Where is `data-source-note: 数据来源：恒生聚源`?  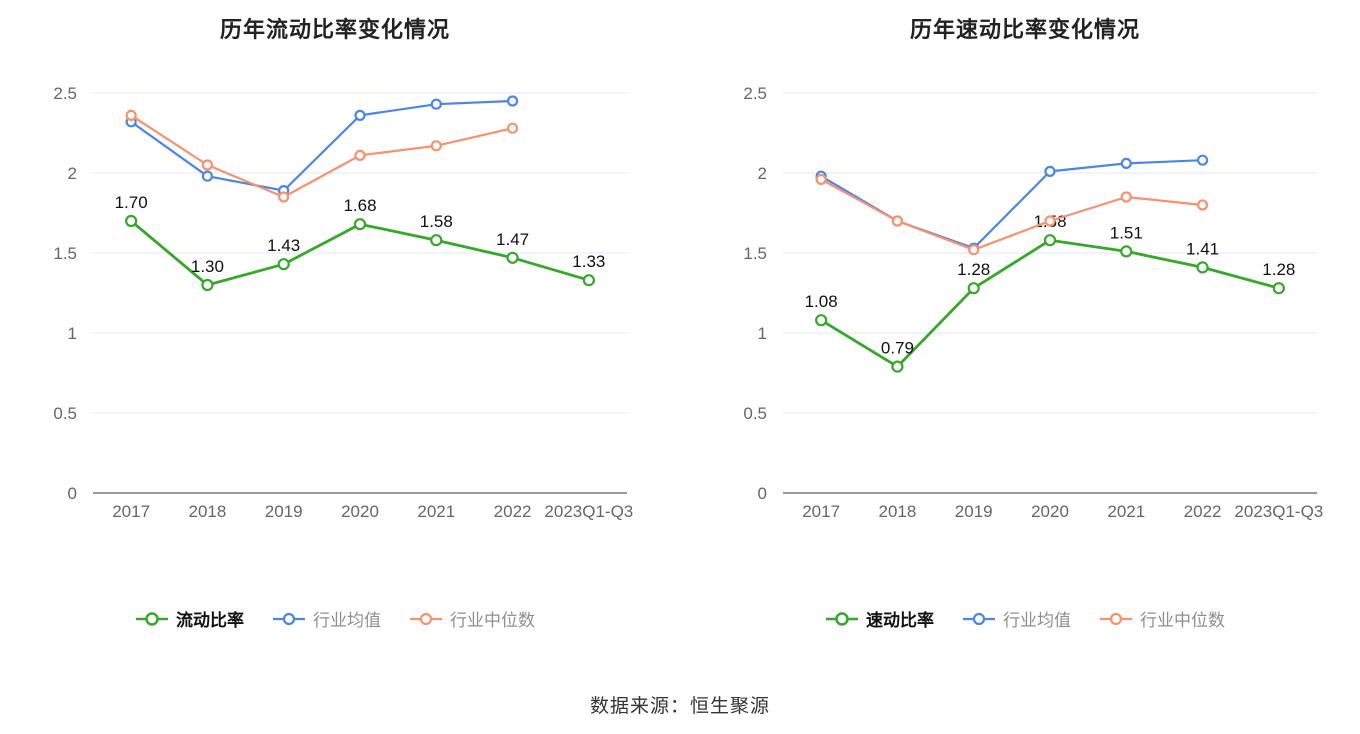 data-source-note: 数据来源：恒生聚源 is located at coordinates (679, 706).